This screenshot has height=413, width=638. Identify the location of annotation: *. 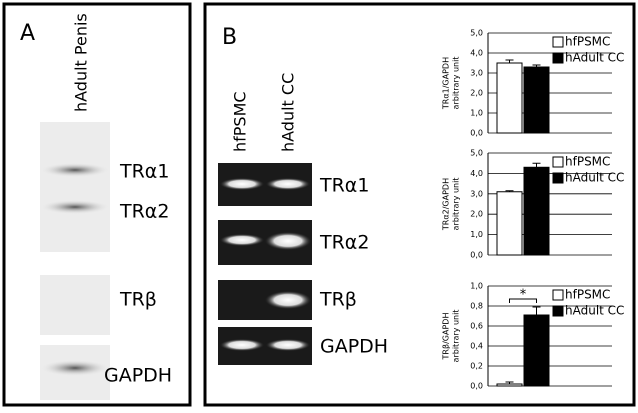
(523, 295).